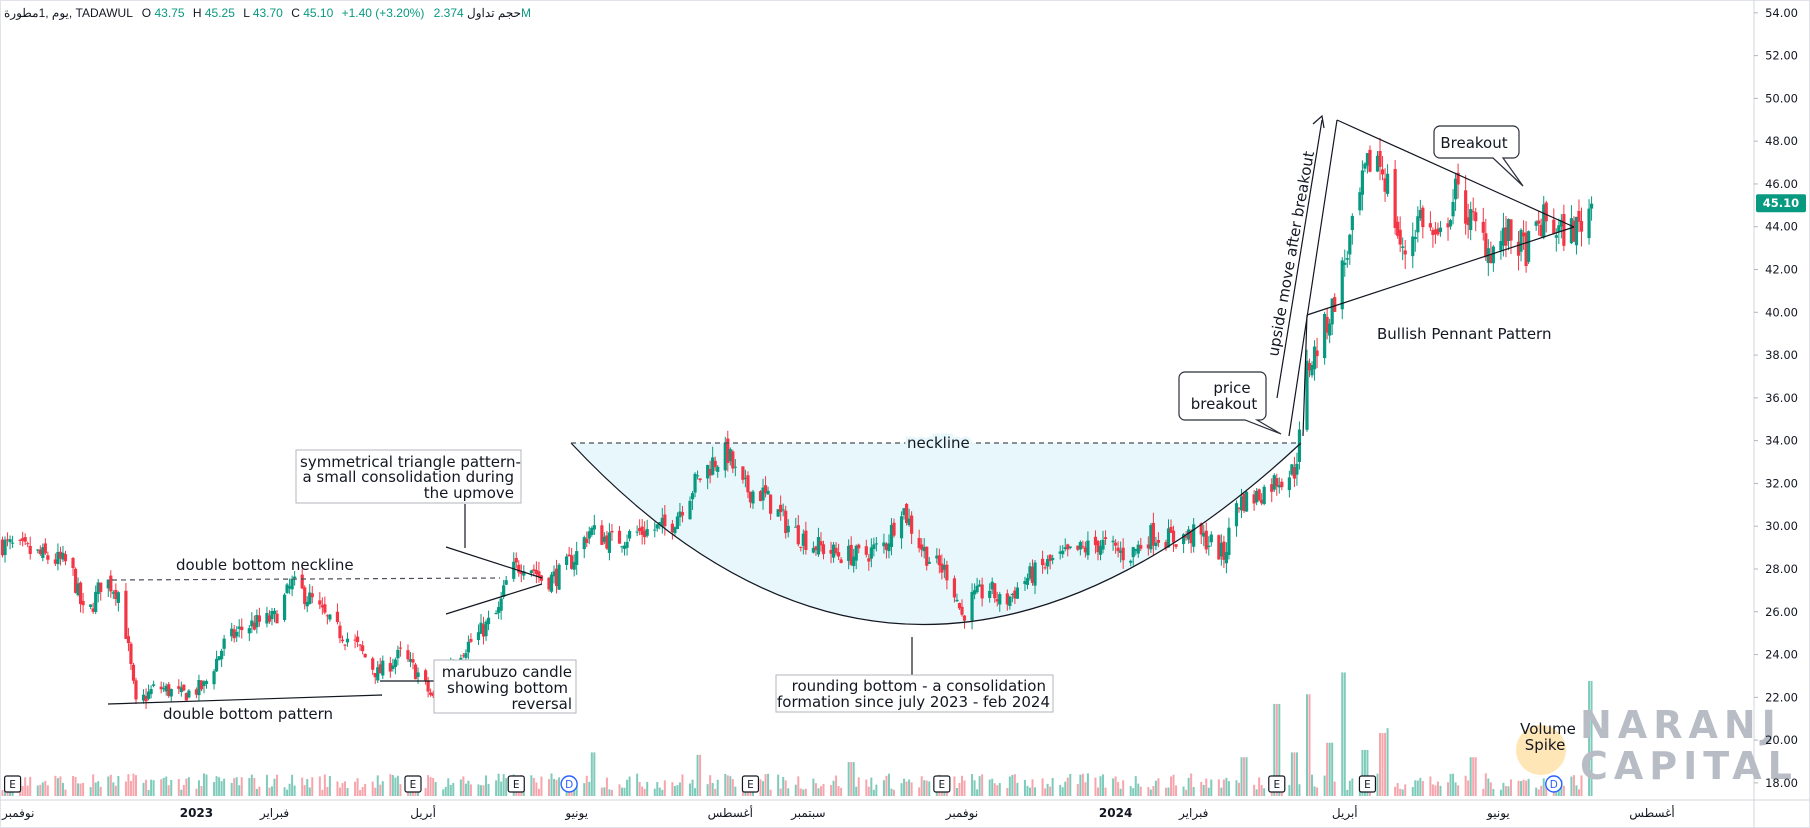 The width and height of the screenshot is (1810, 828). I want to click on price-breakout-bubble, so click(1230, 403).